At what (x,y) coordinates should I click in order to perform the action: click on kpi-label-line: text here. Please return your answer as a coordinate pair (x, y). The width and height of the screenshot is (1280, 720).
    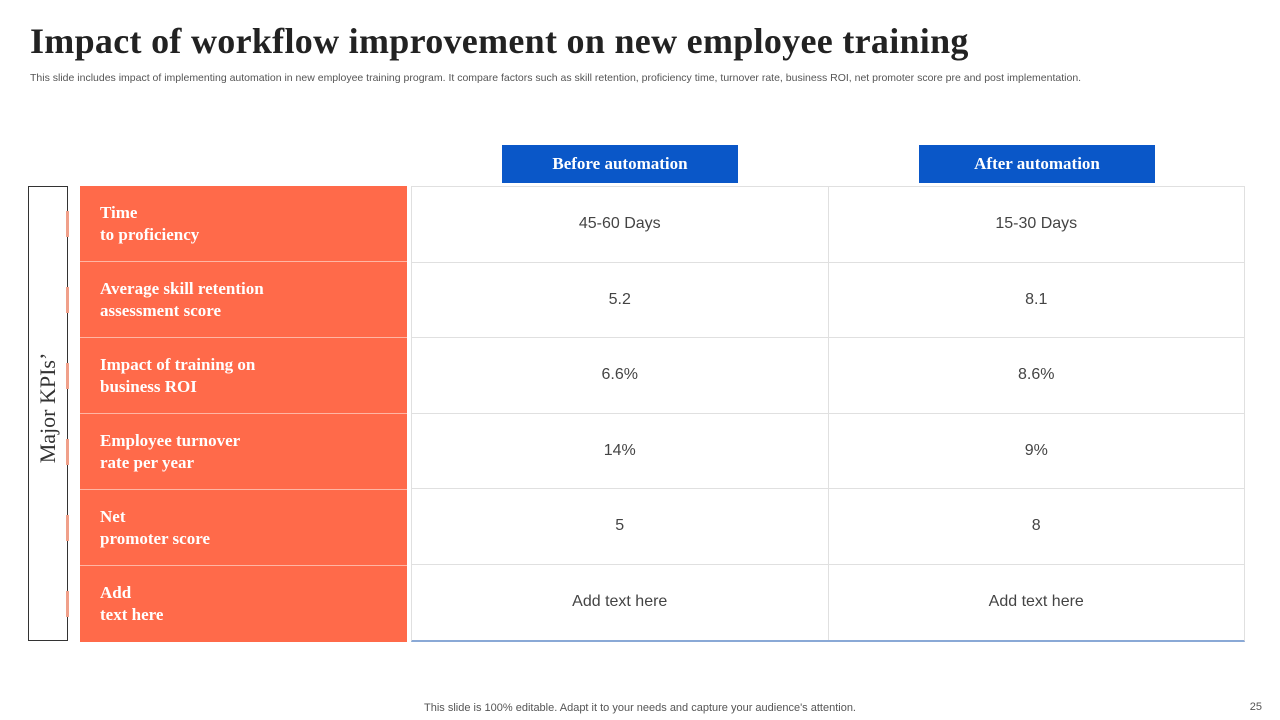
    Looking at the image, I should click on (132, 614).